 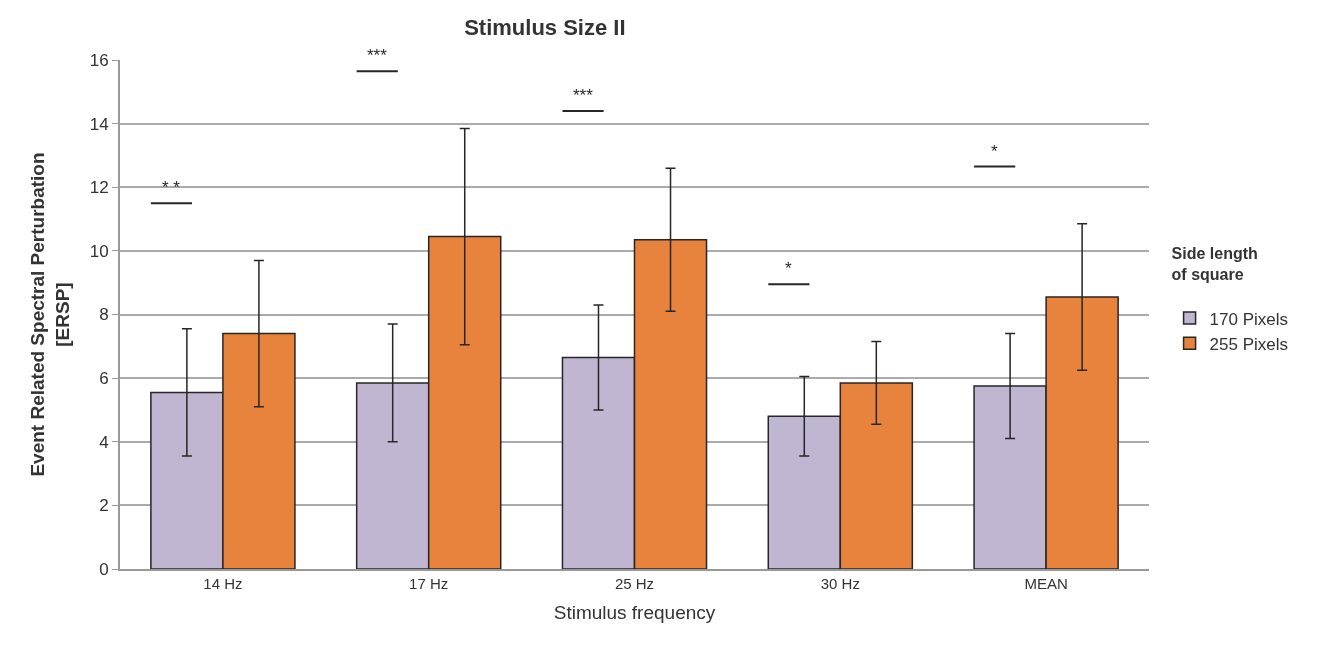 I want to click on y-tick-label: 16, so click(x=99, y=60).